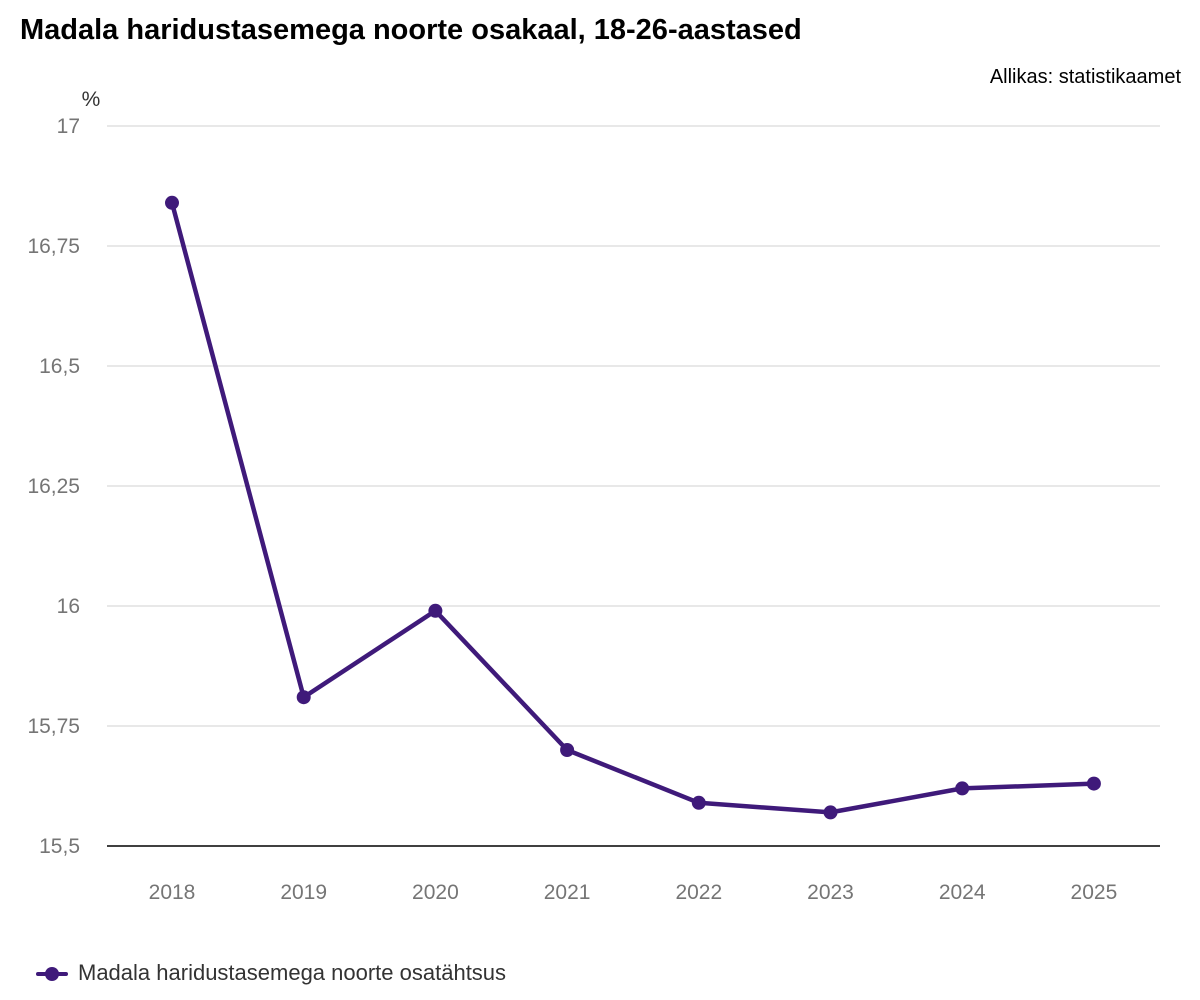 The image size is (1200, 1000). Describe the element at coordinates (59, 846) in the screenshot. I see `y-tick-label: 15,5` at that location.